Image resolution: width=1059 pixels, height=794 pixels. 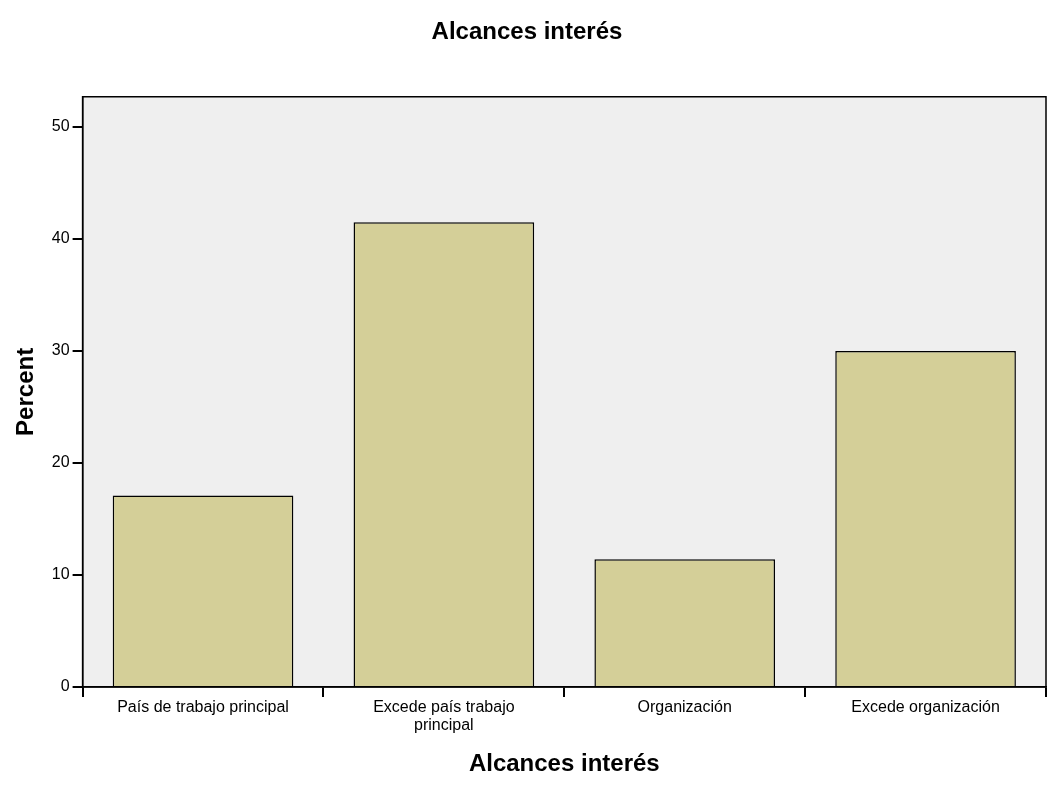 I want to click on y-tick-label: 0, so click(x=65, y=686).